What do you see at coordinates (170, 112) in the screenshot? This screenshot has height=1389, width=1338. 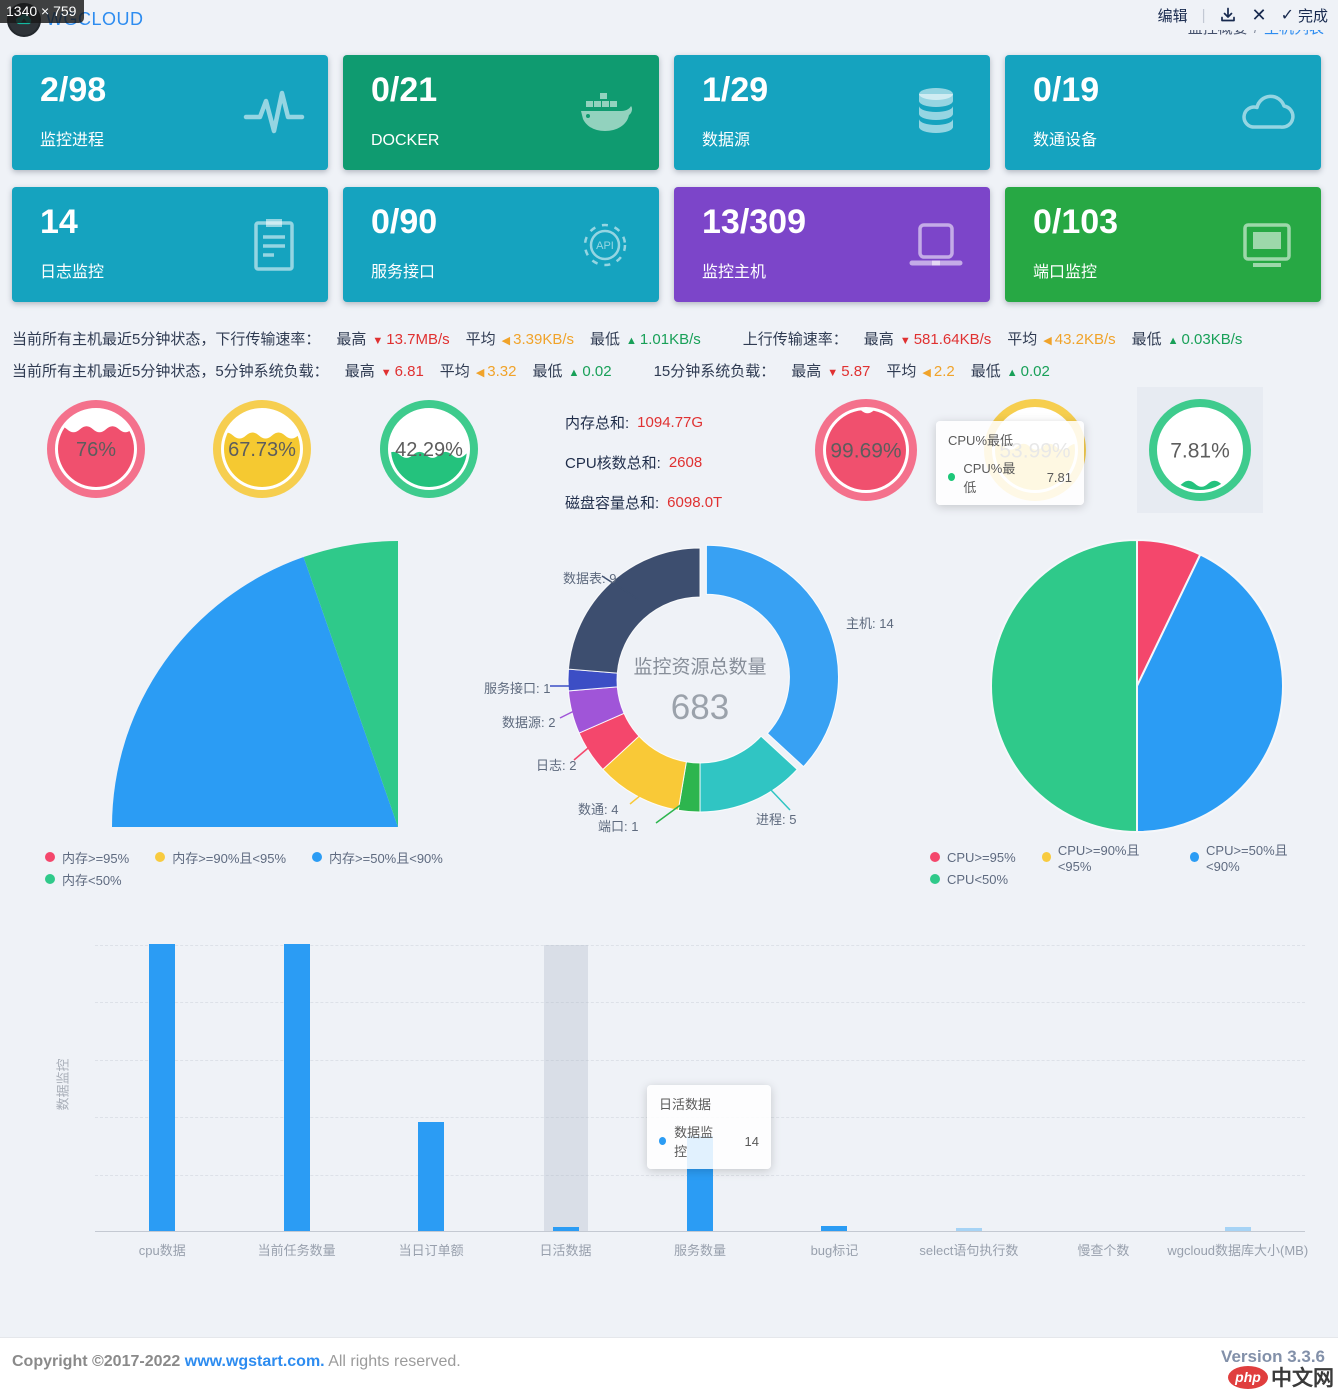 I see `stat-card-0: 2/98 监控进程` at bounding box center [170, 112].